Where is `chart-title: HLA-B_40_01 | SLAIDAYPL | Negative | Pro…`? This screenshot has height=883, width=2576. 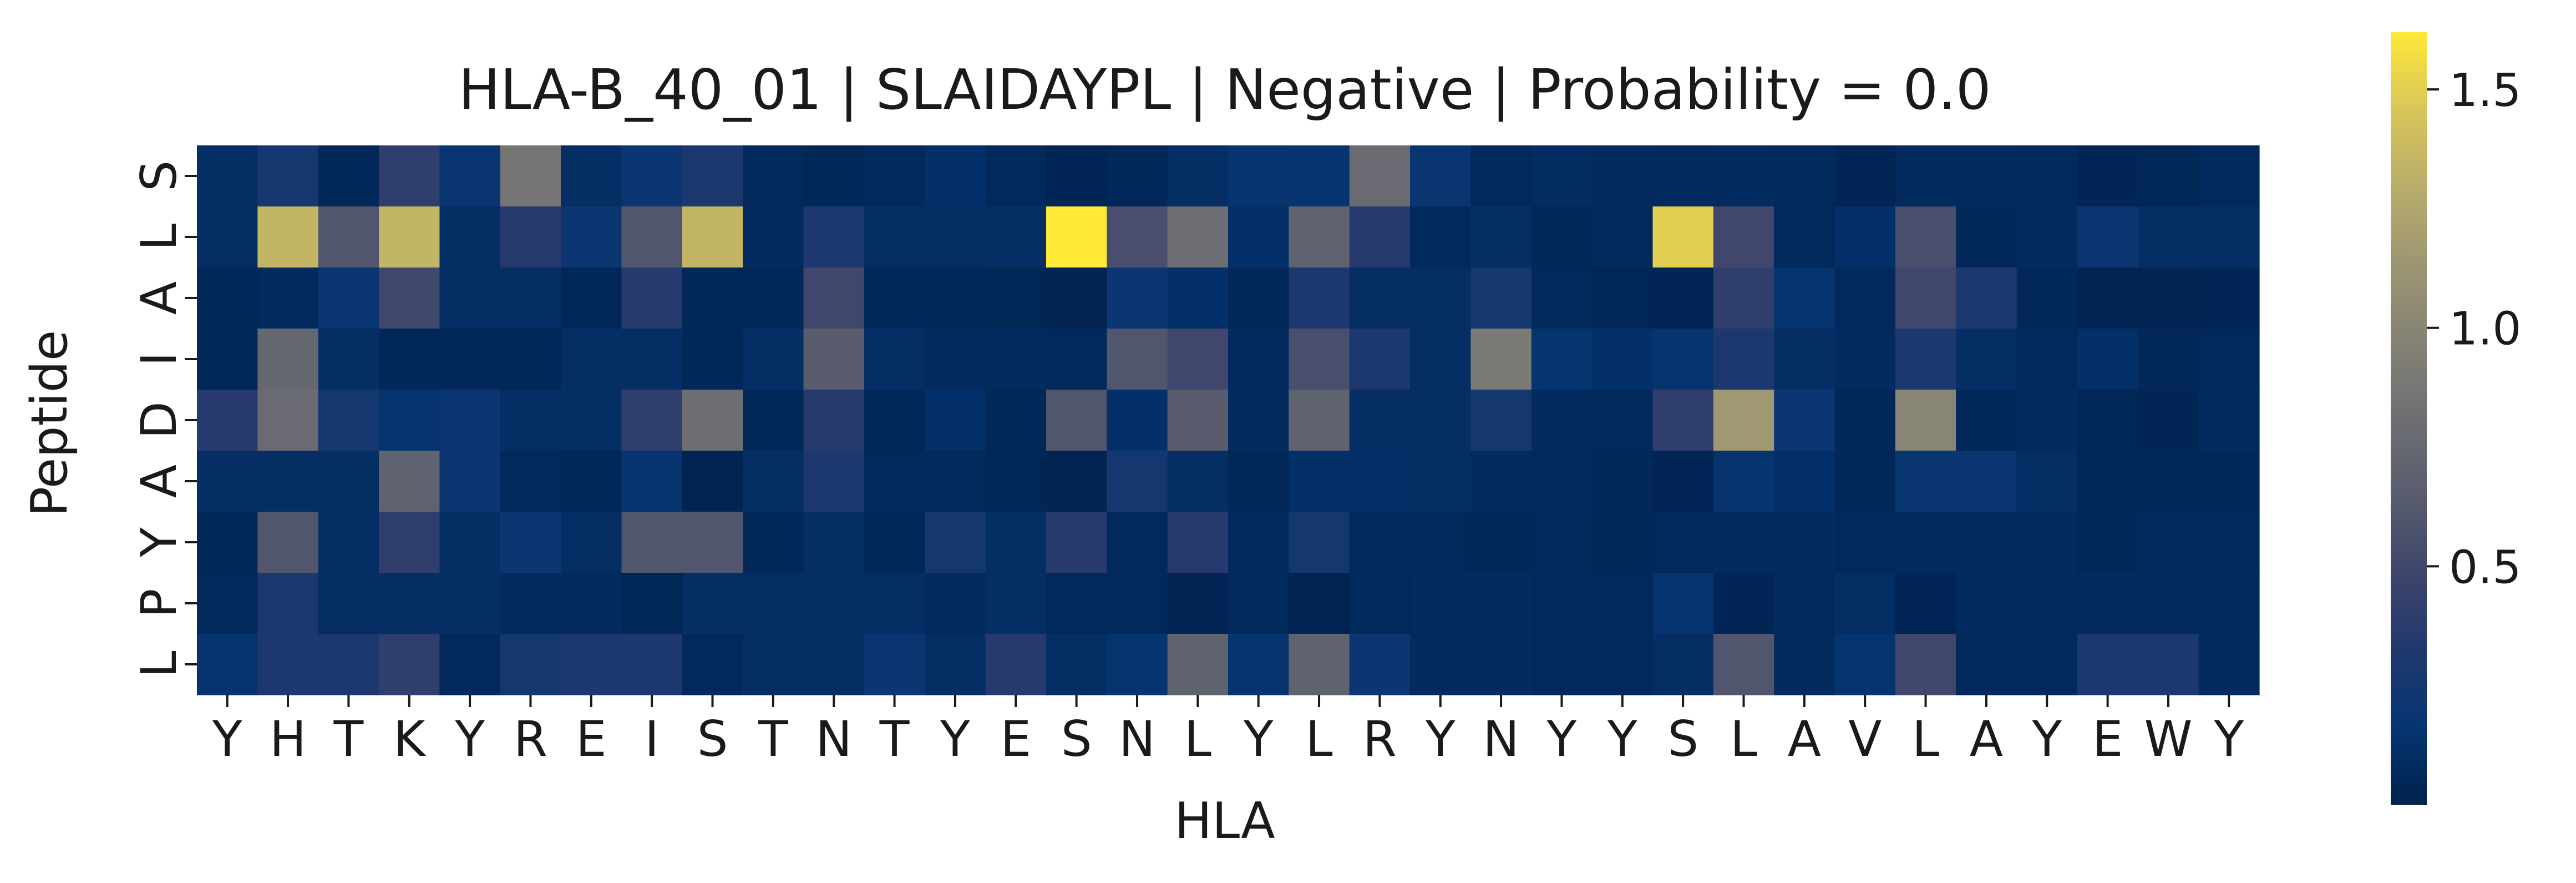 chart-title: HLA-B_40_01 | SLAIDAYPL | Negative | Pro… is located at coordinates (1225, 89).